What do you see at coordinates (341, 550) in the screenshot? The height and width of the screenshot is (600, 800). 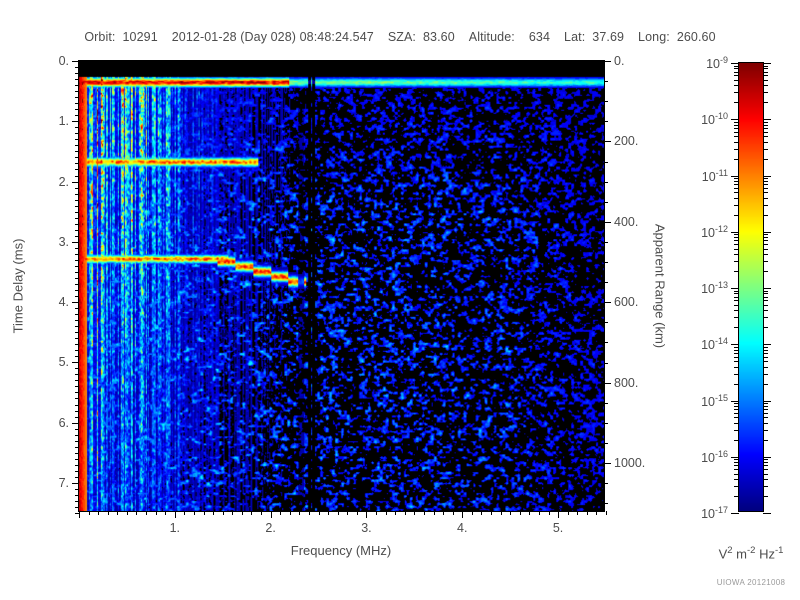 I see `x-axis-title: Frequency (MHz)` at bounding box center [341, 550].